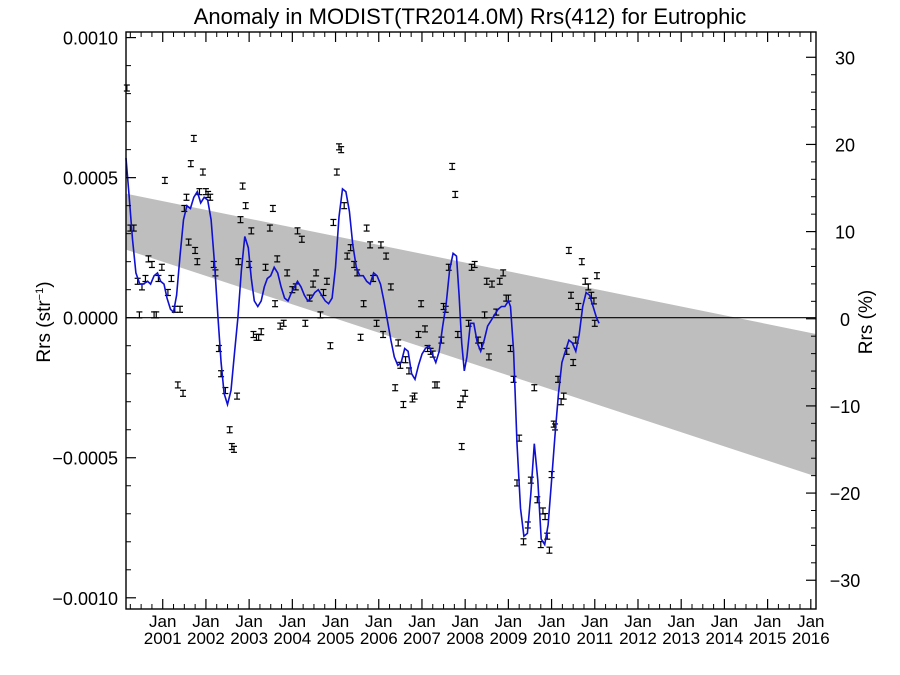 This screenshot has height=675, width=900. What do you see at coordinates (866, 322) in the screenshot?
I see `y-axis-right-label: Rrs (%)` at bounding box center [866, 322].